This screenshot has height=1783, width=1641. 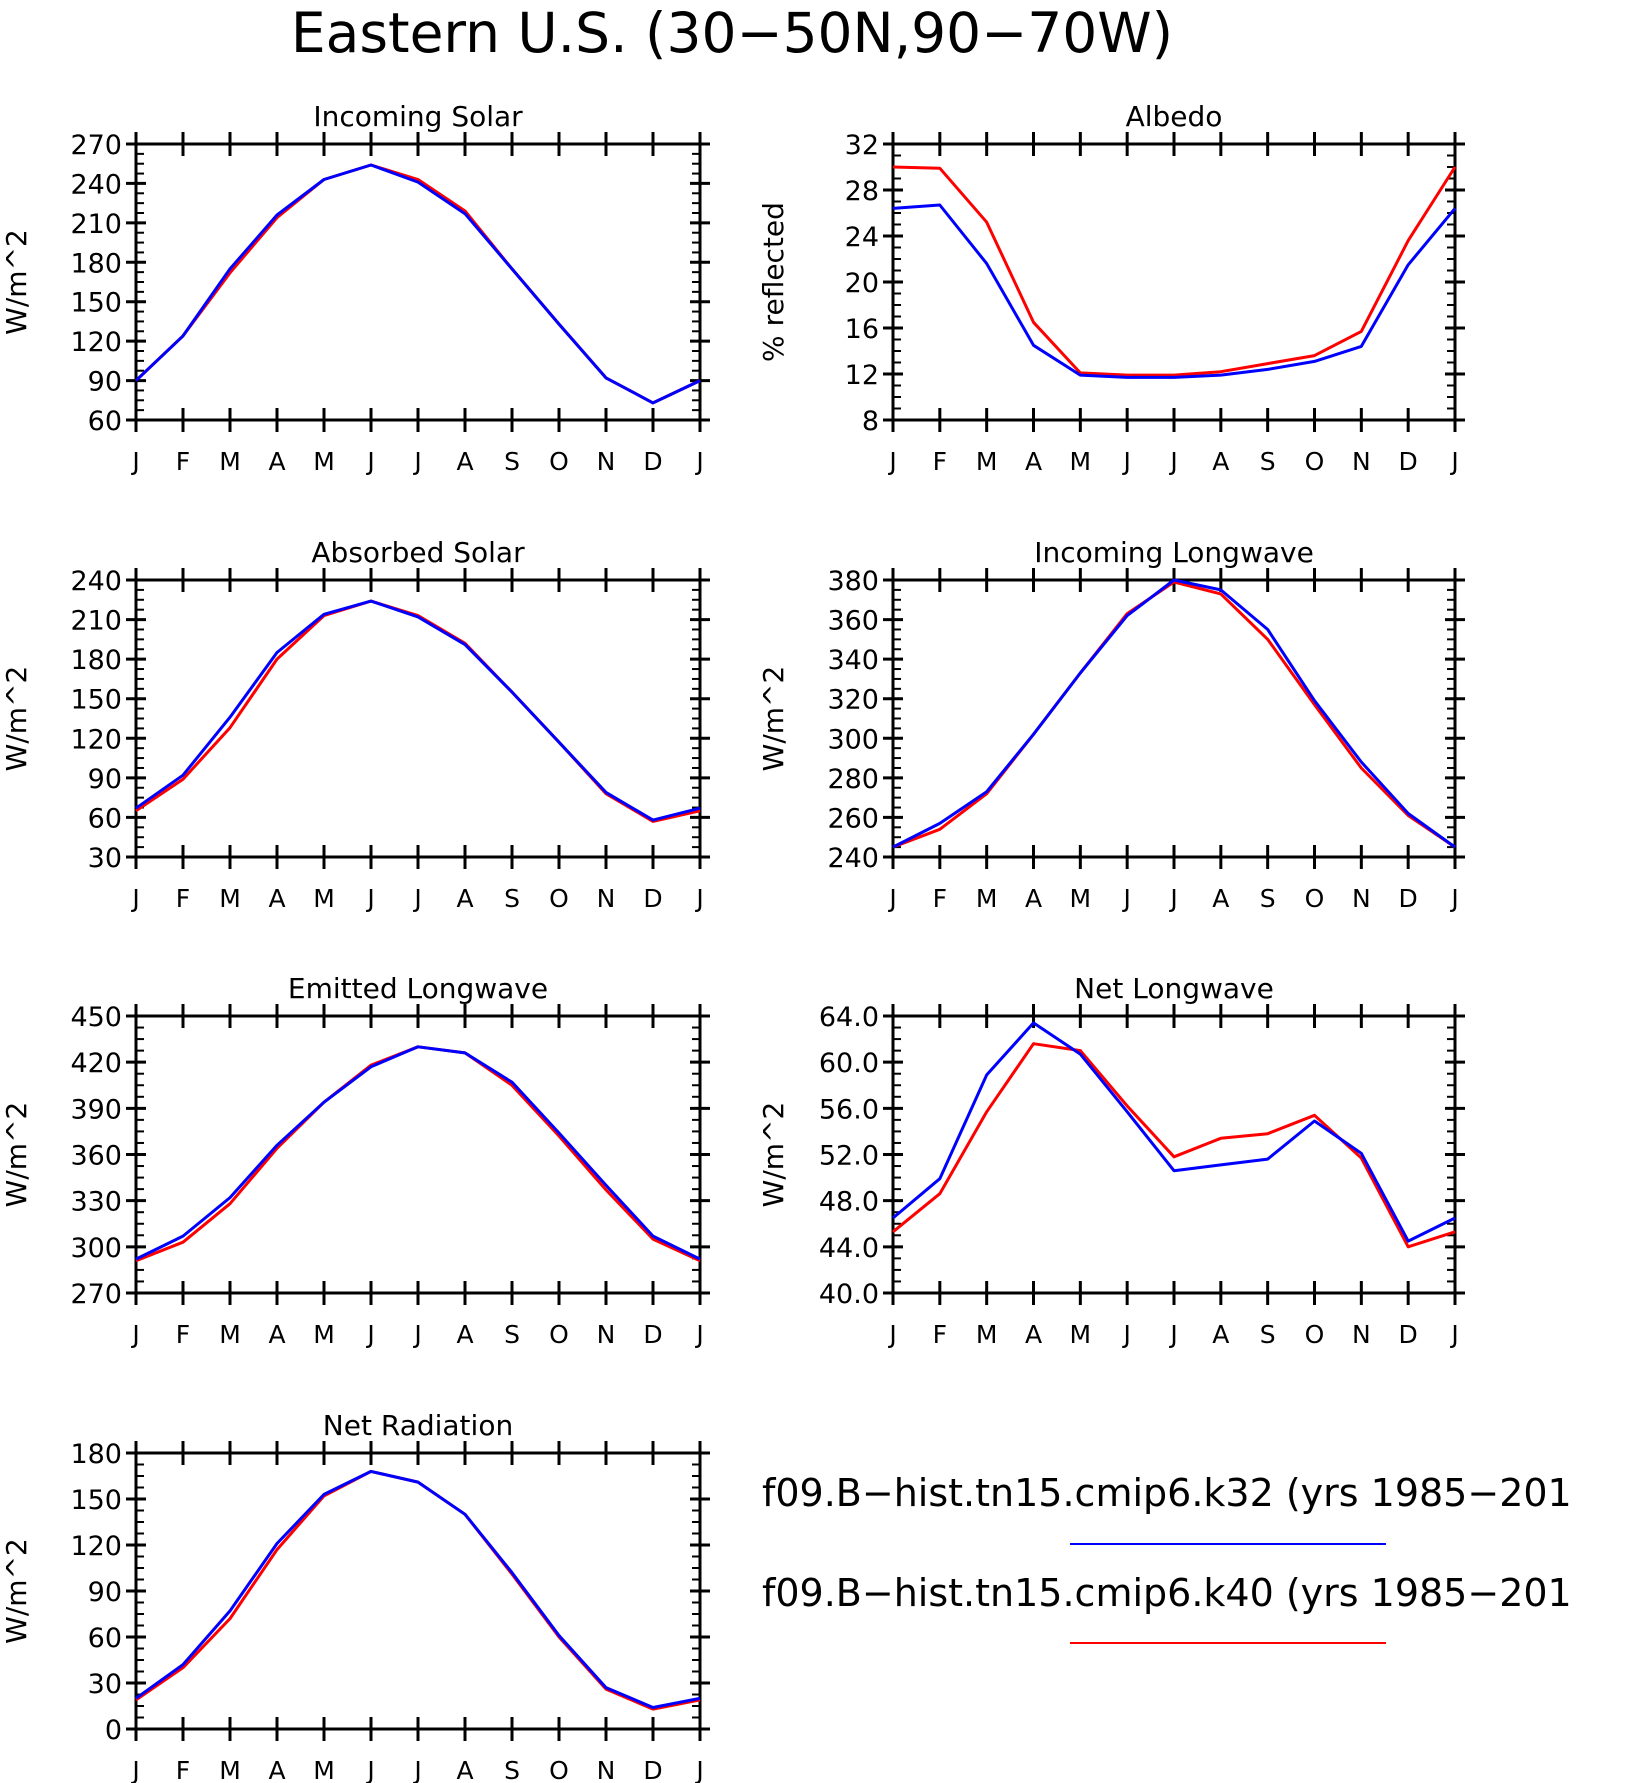 What do you see at coordinates (96, 1202) in the screenshot?
I see `y-tick-label: 330` at bounding box center [96, 1202].